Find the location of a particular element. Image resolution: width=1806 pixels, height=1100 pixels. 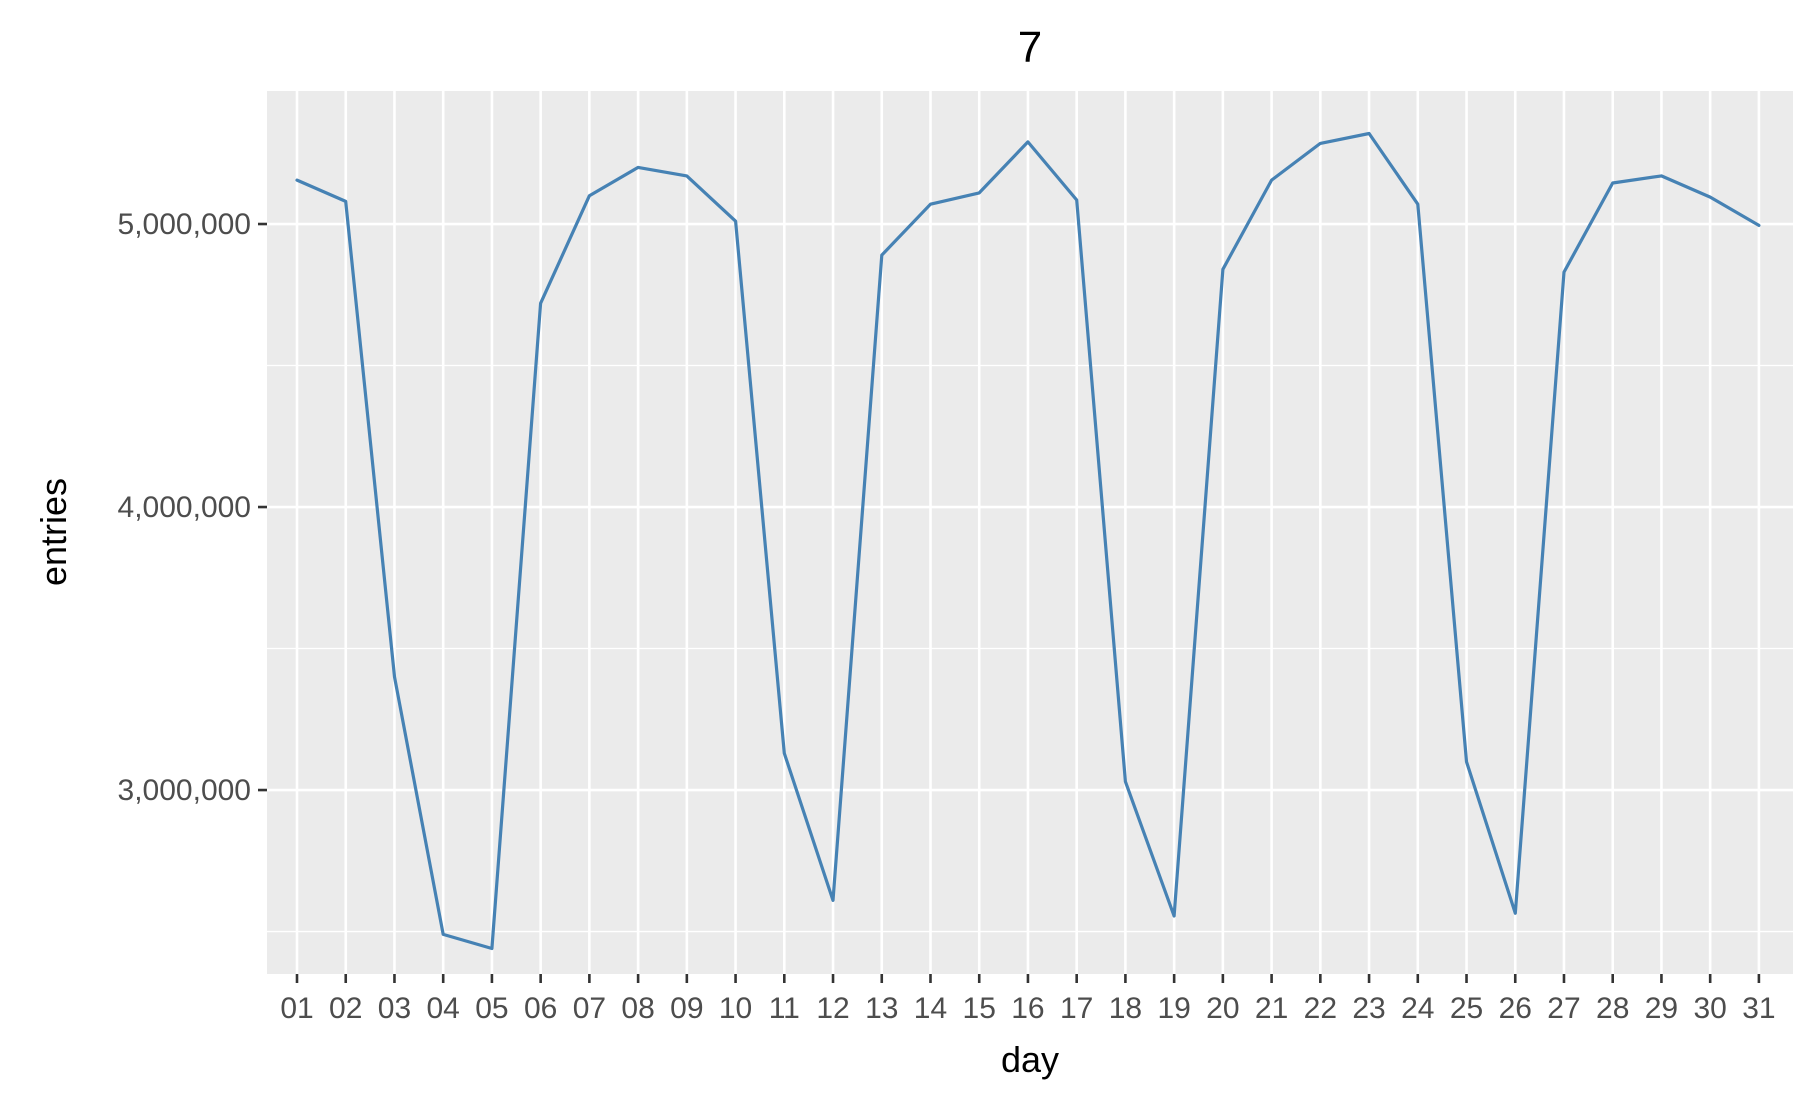

x-tick-label: 23 is located at coordinates (1368, 1008).